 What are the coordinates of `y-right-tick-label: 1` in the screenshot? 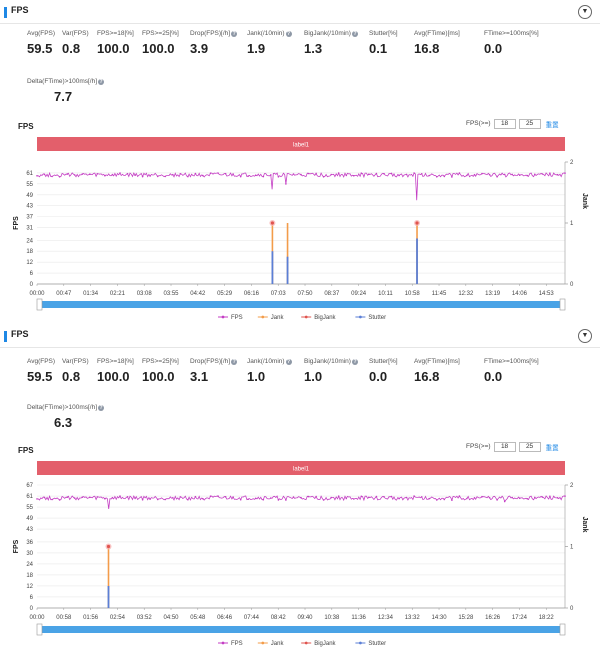 It's located at (572, 224).